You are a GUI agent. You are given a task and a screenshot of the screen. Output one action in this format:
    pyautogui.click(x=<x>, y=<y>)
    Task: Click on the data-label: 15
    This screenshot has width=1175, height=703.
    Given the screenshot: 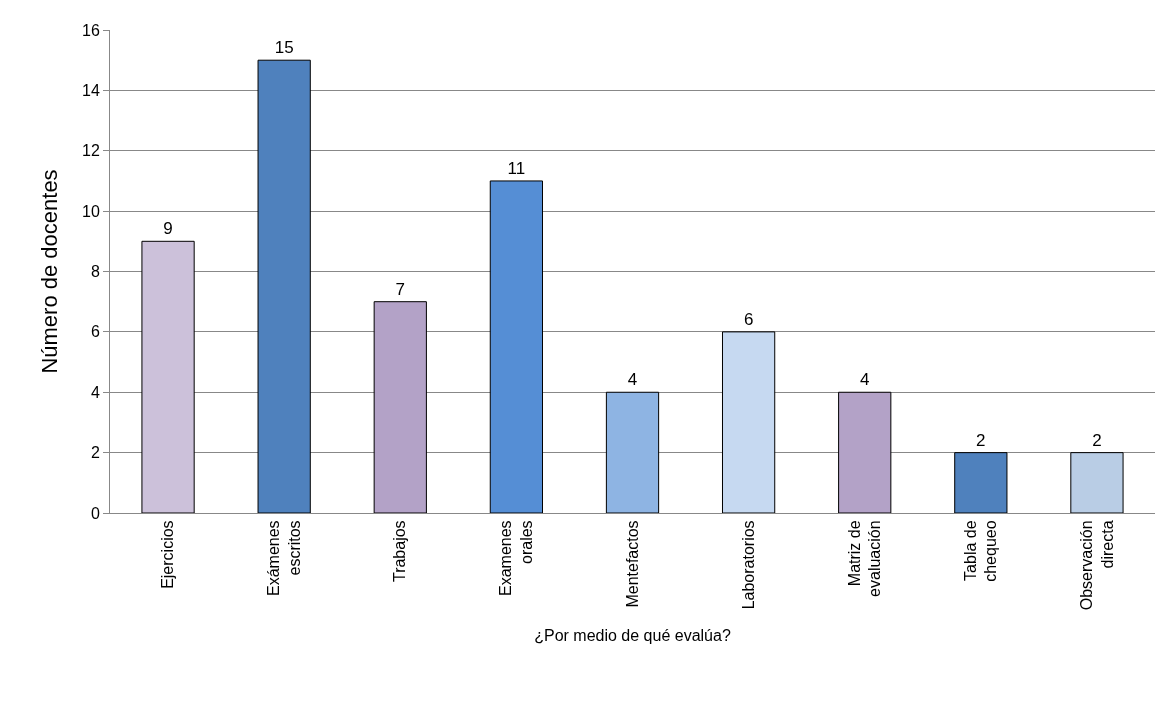 What is the action you would take?
    pyautogui.click(x=284, y=48)
    